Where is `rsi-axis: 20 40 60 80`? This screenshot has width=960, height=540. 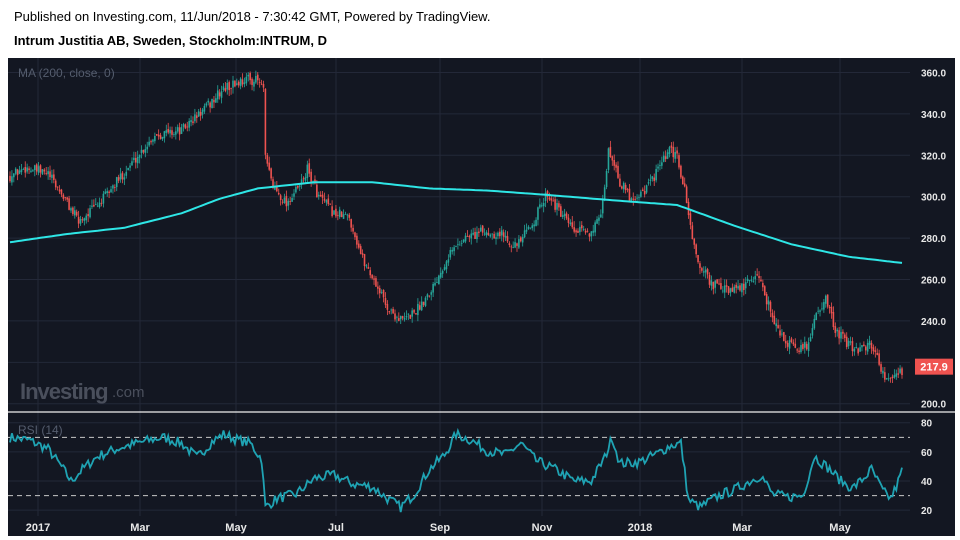
rsi-axis: 20 40 60 80 is located at coordinates (927, 468).